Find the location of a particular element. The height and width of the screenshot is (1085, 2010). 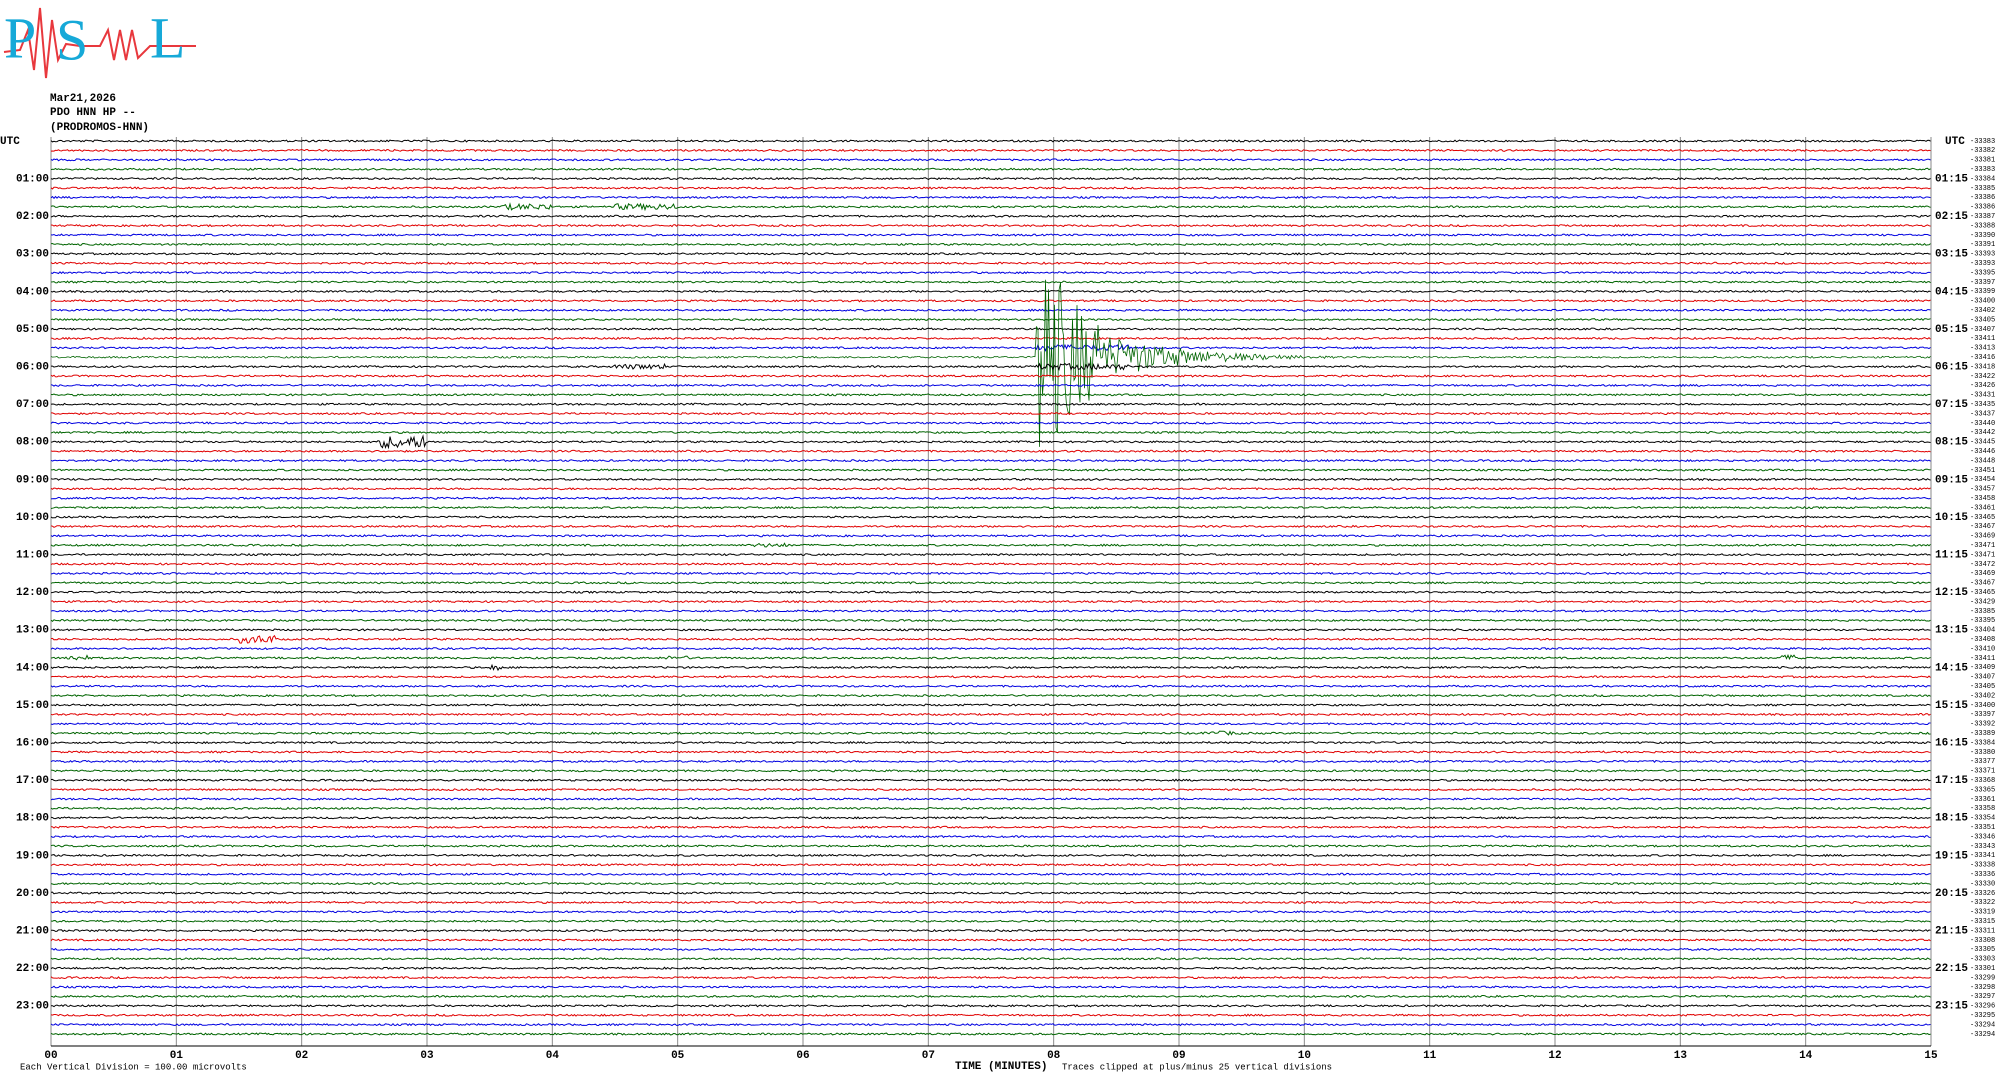

trace-offset: -33397 is located at coordinates (1982, 283).